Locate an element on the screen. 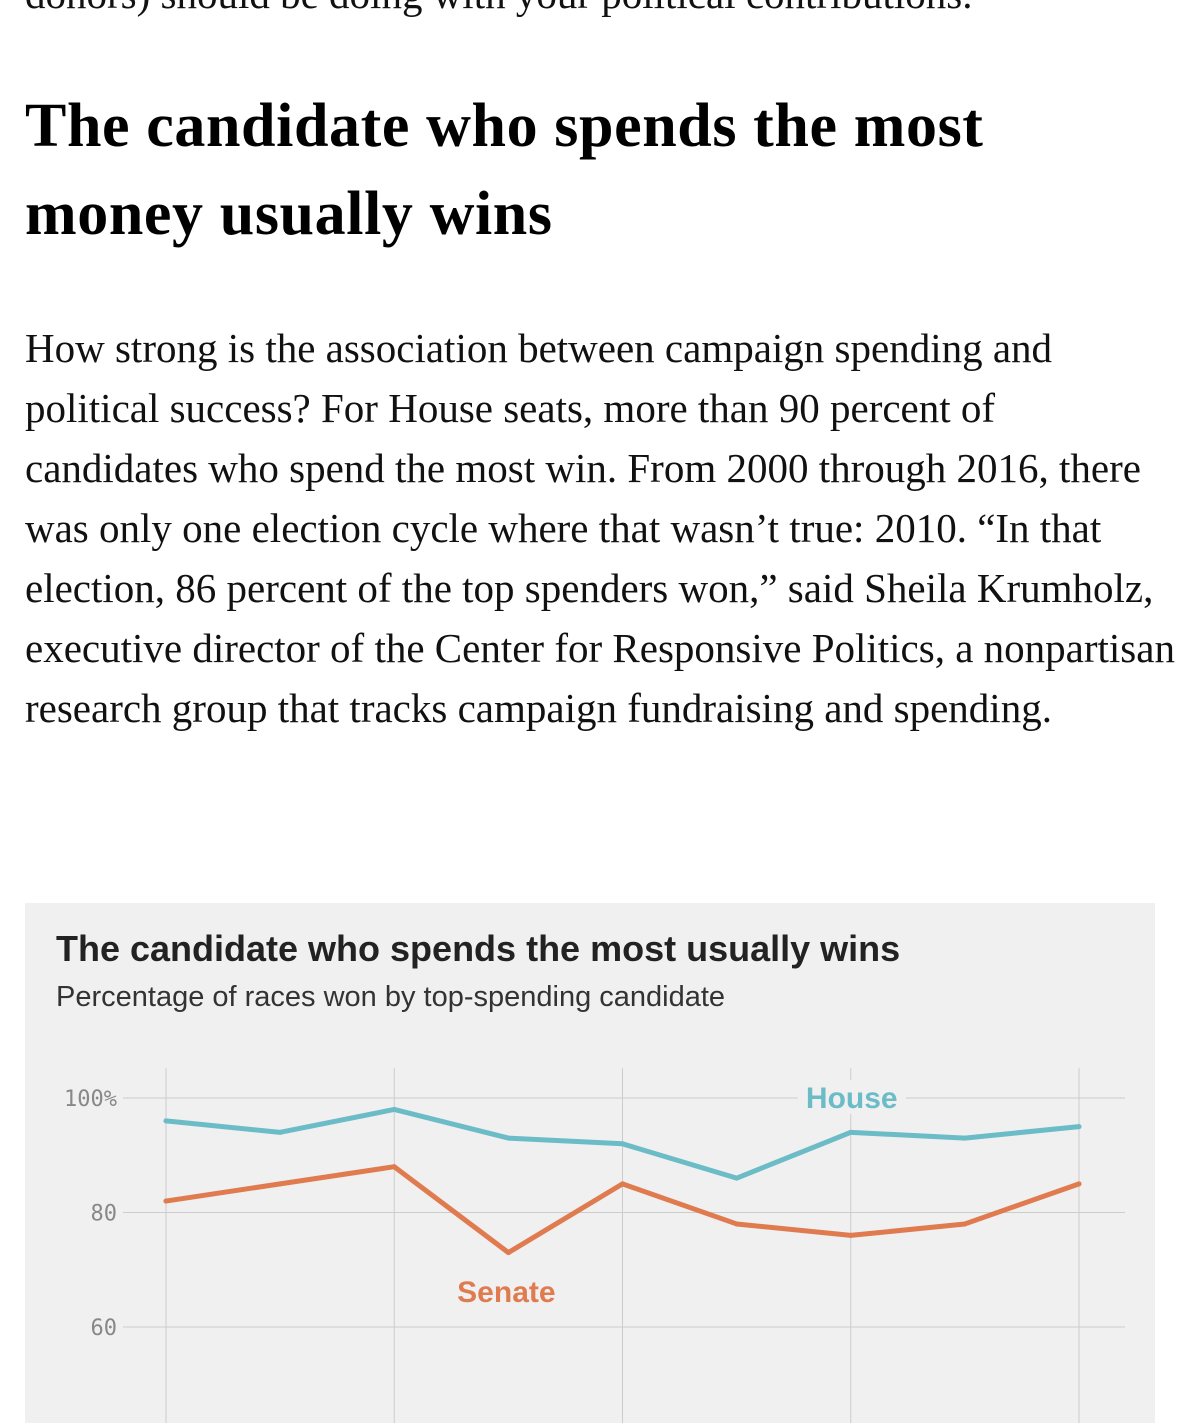 This screenshot has height=1423, width=1179. senate-series-label: Senate is located at coordinates (506, 1292).